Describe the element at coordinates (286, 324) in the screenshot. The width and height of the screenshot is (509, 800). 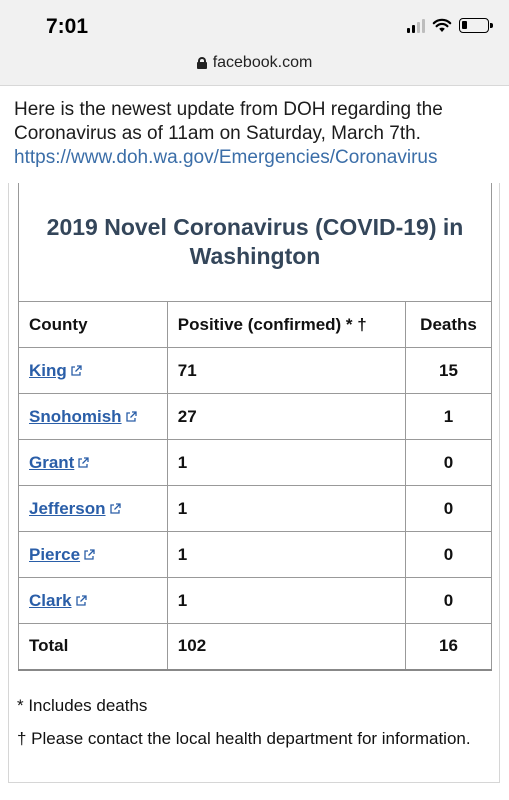
I see `header-positive: Positive (confirmed) * †` at that location.